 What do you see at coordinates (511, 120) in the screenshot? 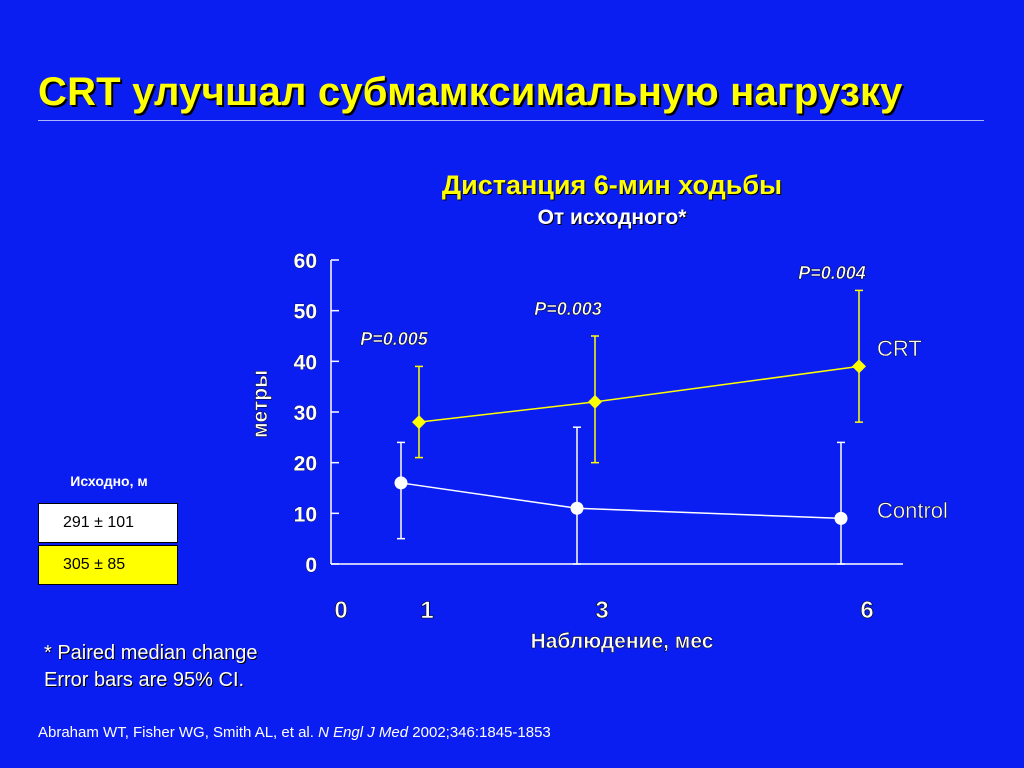
I see `title-divider` at bounding box center [511, 120].